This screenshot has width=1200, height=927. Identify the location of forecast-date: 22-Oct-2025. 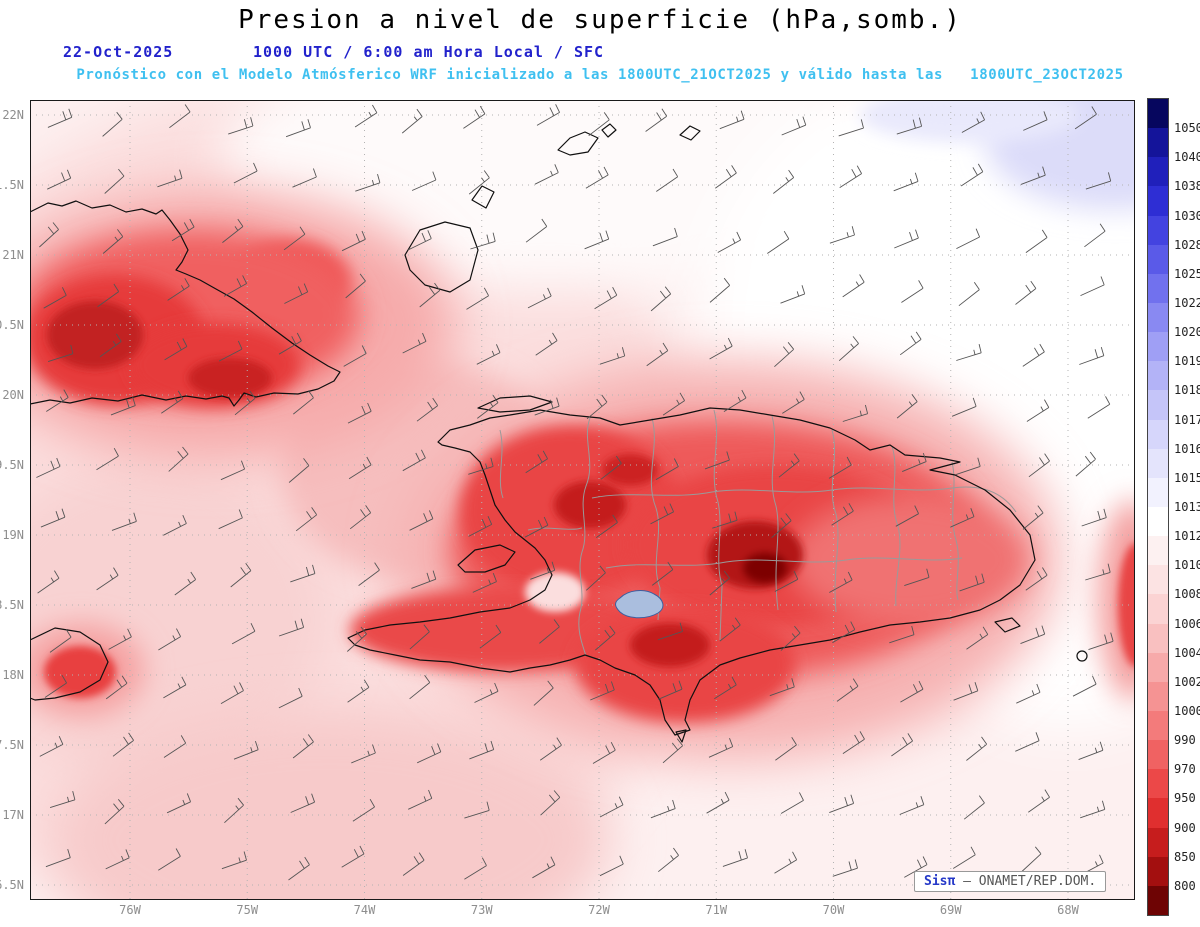
(118, 52).